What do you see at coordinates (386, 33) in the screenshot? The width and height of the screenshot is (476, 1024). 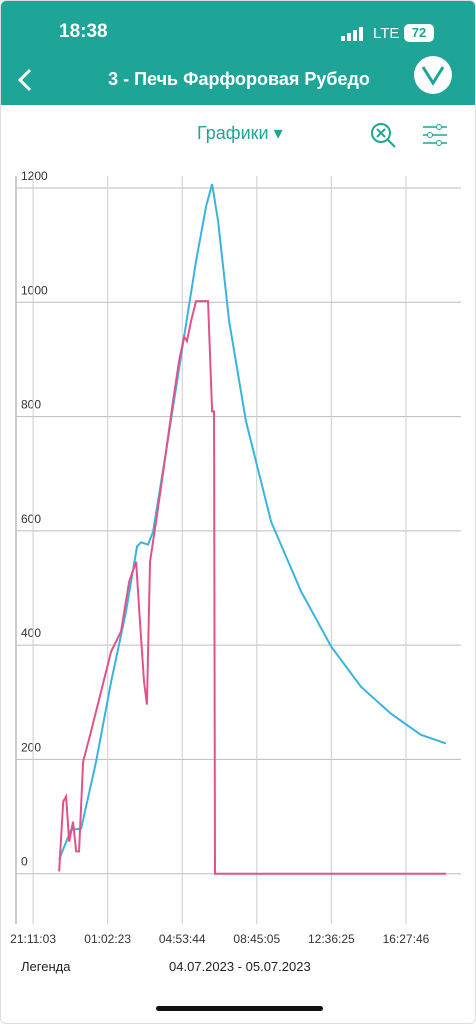 I see `network: LTE` at bounding box center [386, 33].